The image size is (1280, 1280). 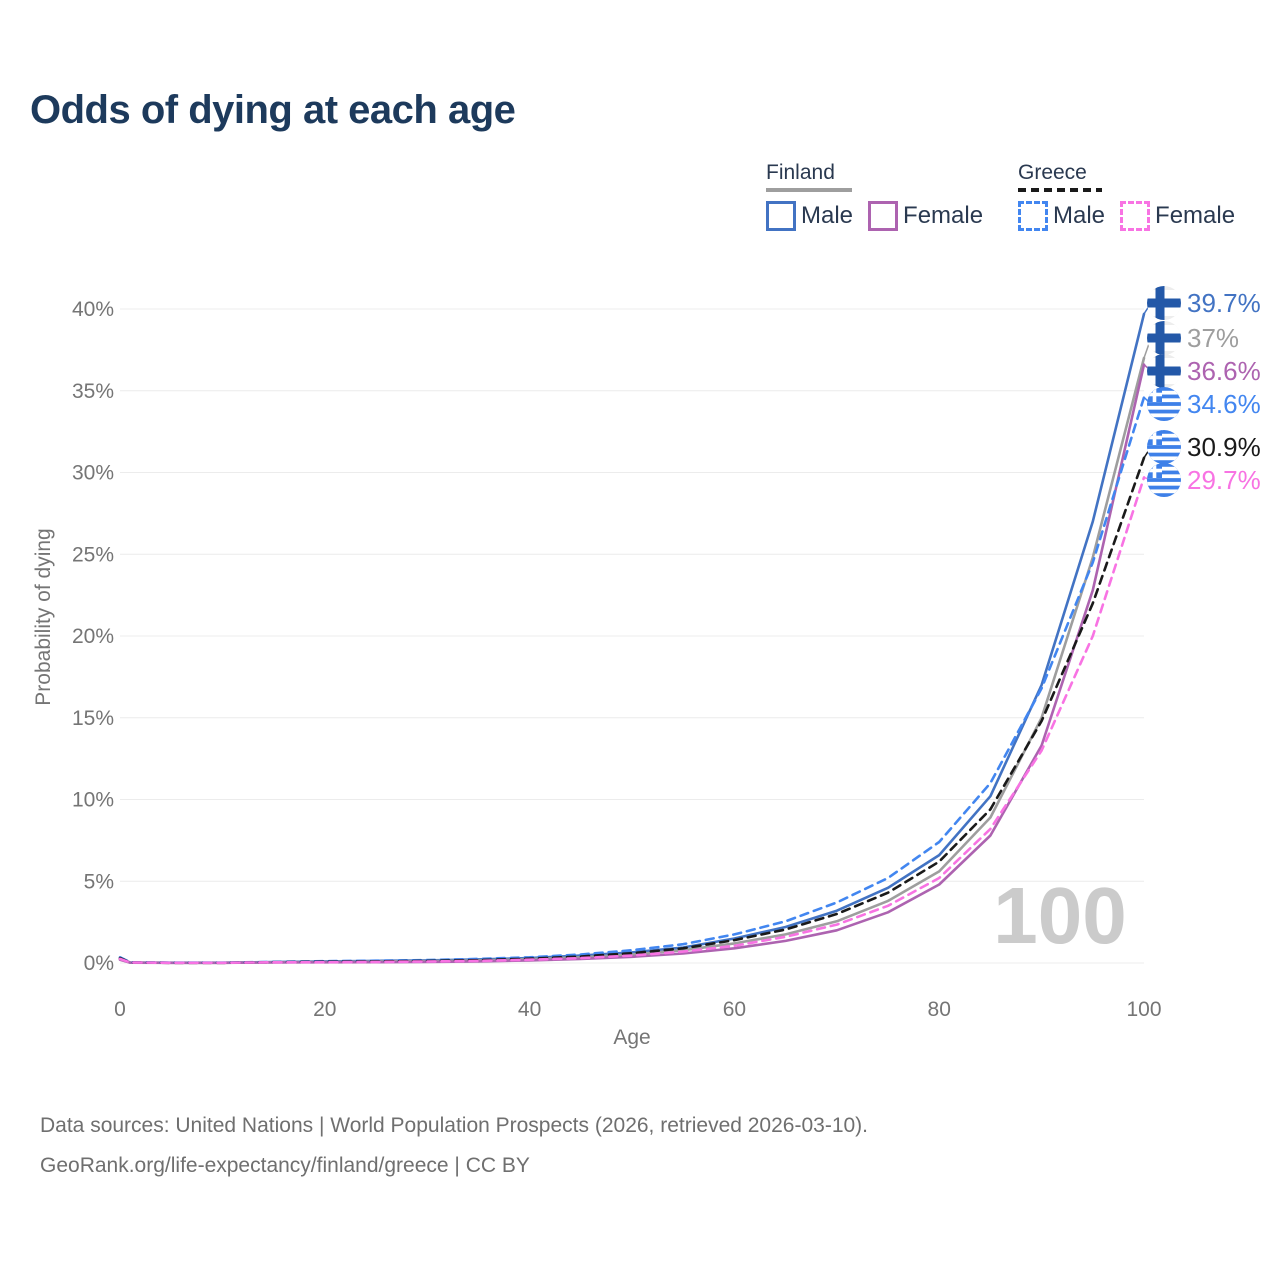 I want to click on end-label-greece-female: 29.7%, so click(x=1204, y=480).